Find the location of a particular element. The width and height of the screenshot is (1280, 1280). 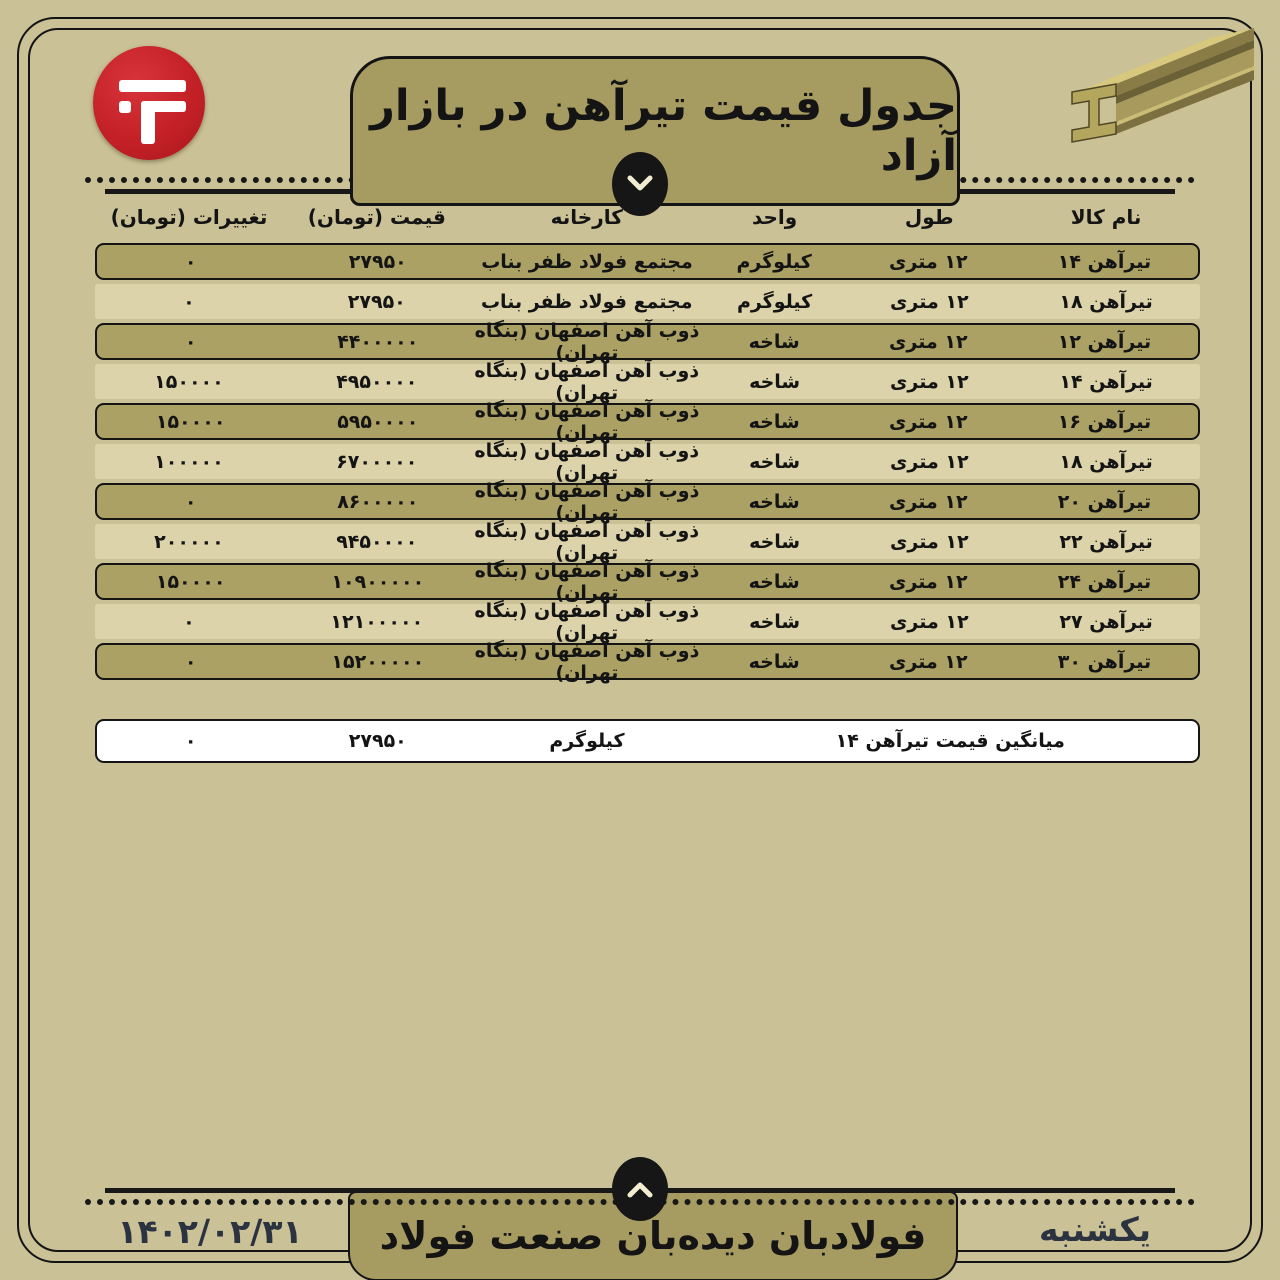

summary-price: ۲۷۹۵۰ is located at coordinates (377, 741).